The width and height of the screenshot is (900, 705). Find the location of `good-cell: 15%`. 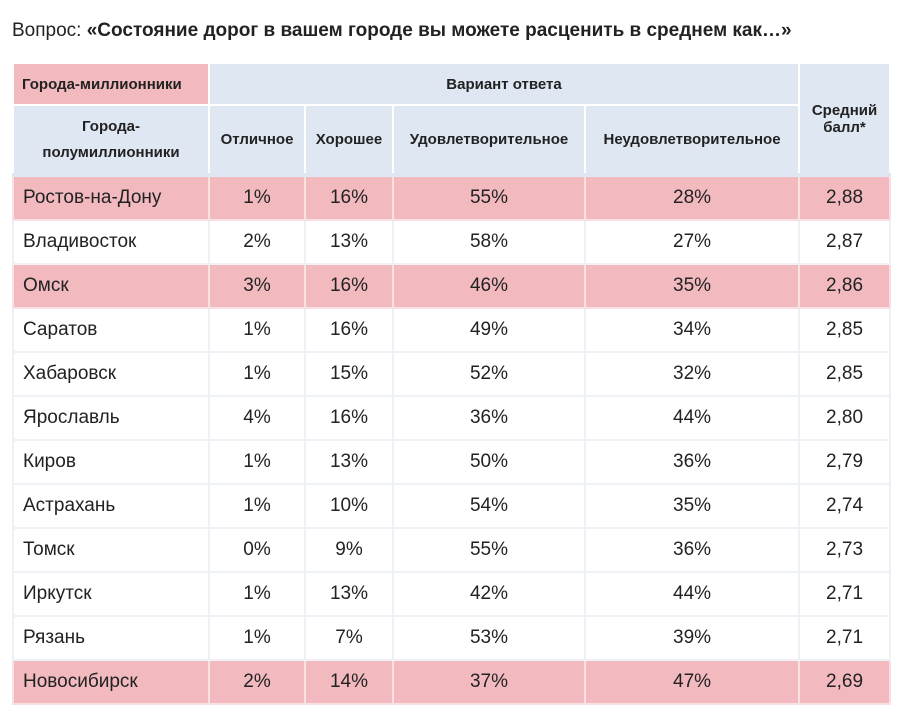

good-cell: 15% is located at coordinates (349, 374).